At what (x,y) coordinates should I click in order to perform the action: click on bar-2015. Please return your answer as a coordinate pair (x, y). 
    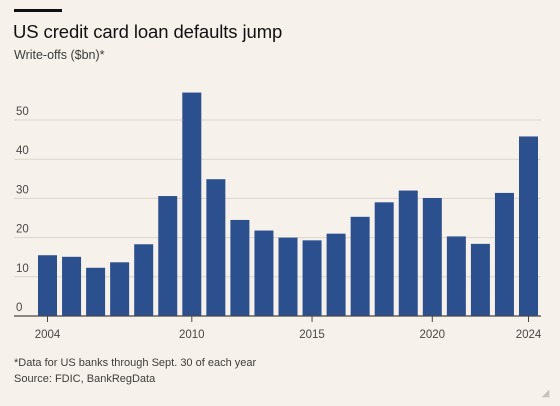
    Looking at the image, I should click on (312, 278).